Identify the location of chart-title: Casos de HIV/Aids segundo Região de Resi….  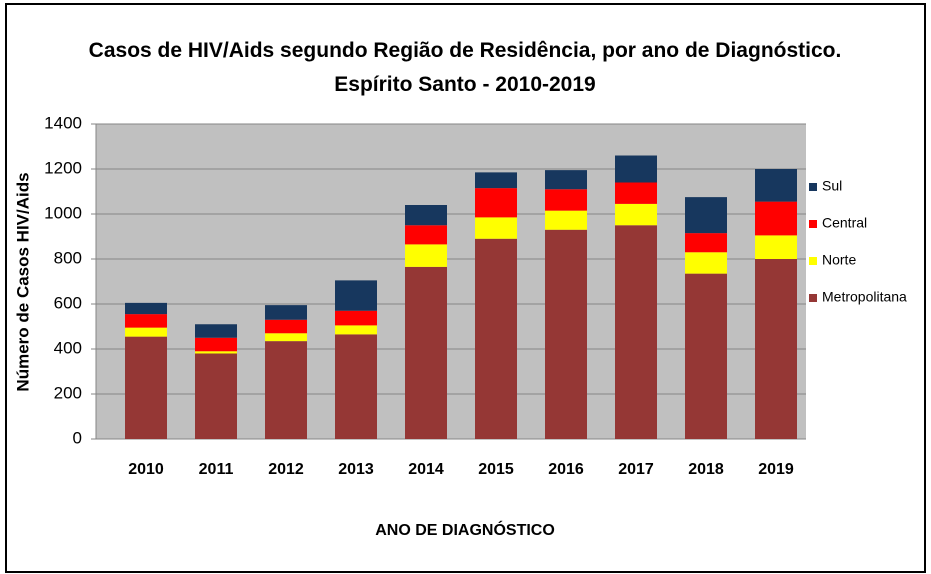
(465, 67).